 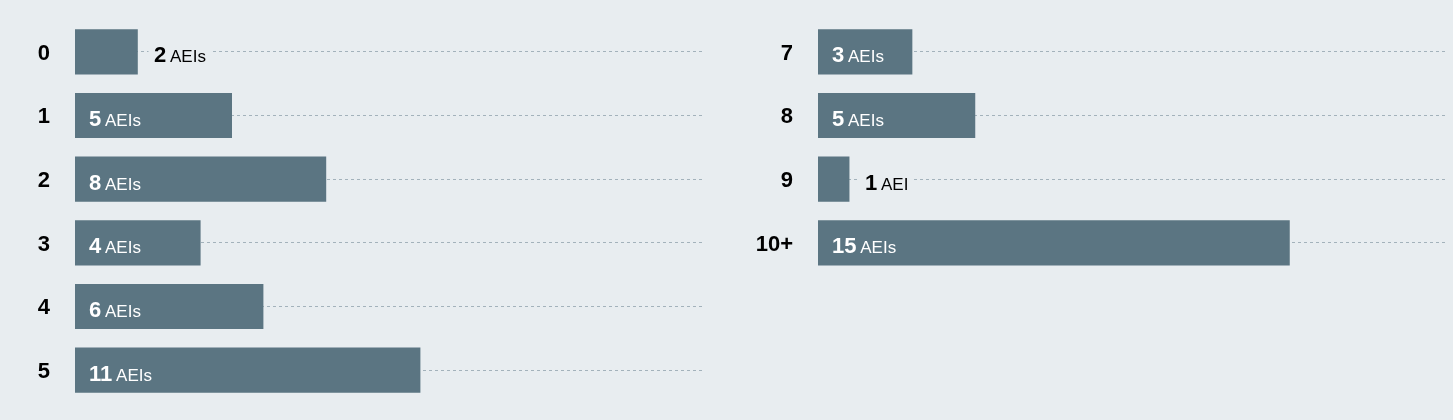 What do you see at coordinates (115, 182) in the screenshot?
I see `data-label: 8 AEIs` at bounding box center [115, 182].